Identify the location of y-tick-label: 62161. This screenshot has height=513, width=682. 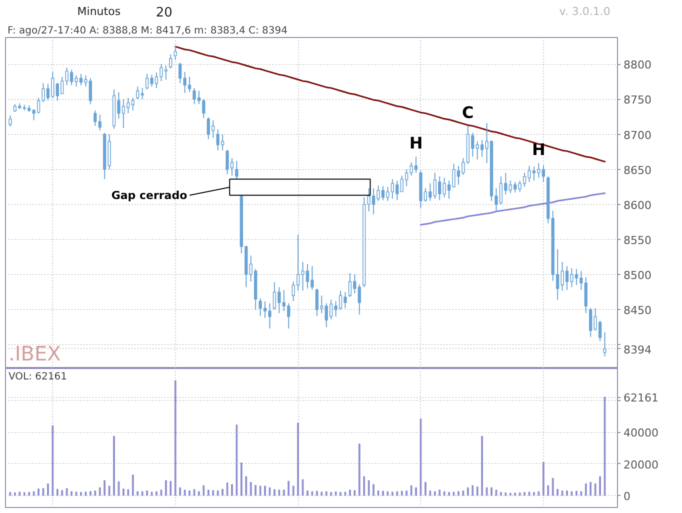
(641, 398).